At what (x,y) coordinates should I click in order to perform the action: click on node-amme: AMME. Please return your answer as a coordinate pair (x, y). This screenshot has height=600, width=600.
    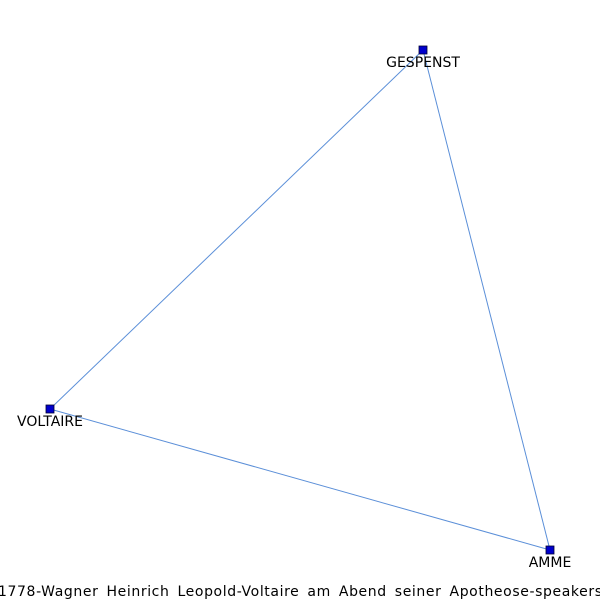
    Looking at the image, I should click on (550, 558).